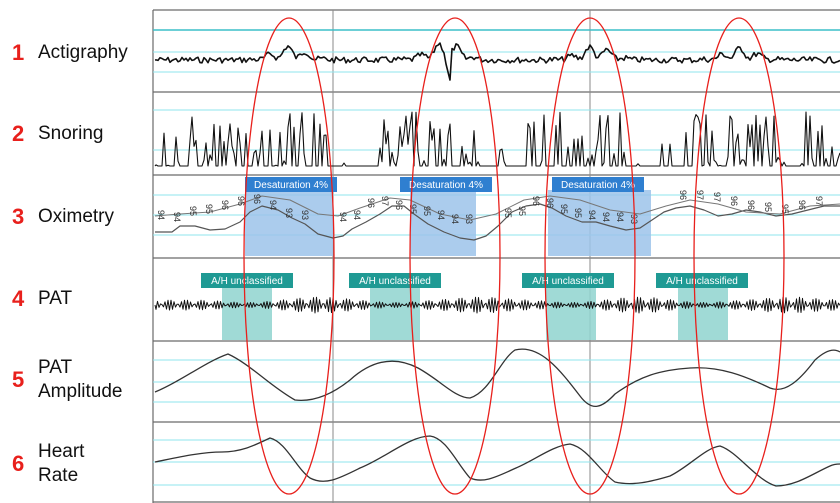  I want to click on snoring-trace, so click(497, 139).